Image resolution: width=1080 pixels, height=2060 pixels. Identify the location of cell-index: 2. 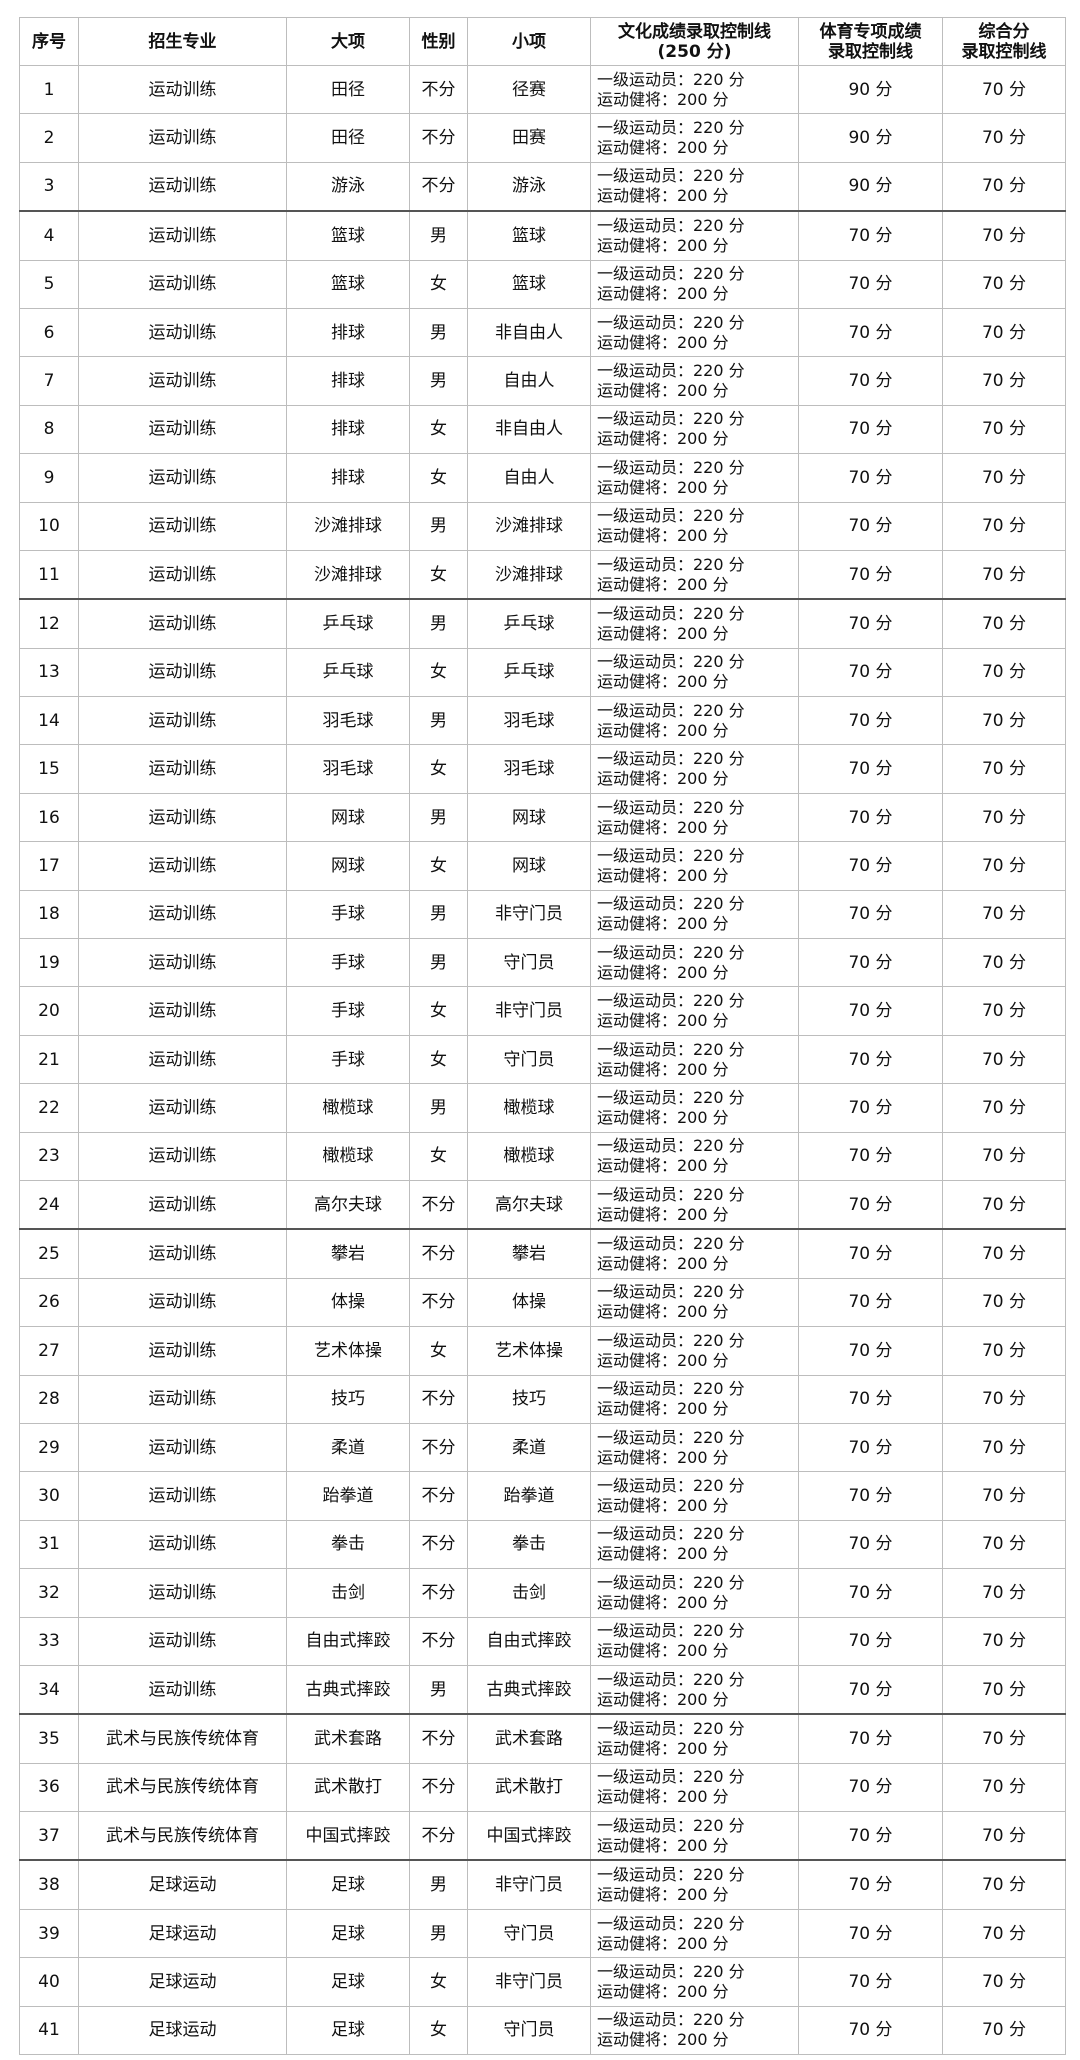
(49, 138).